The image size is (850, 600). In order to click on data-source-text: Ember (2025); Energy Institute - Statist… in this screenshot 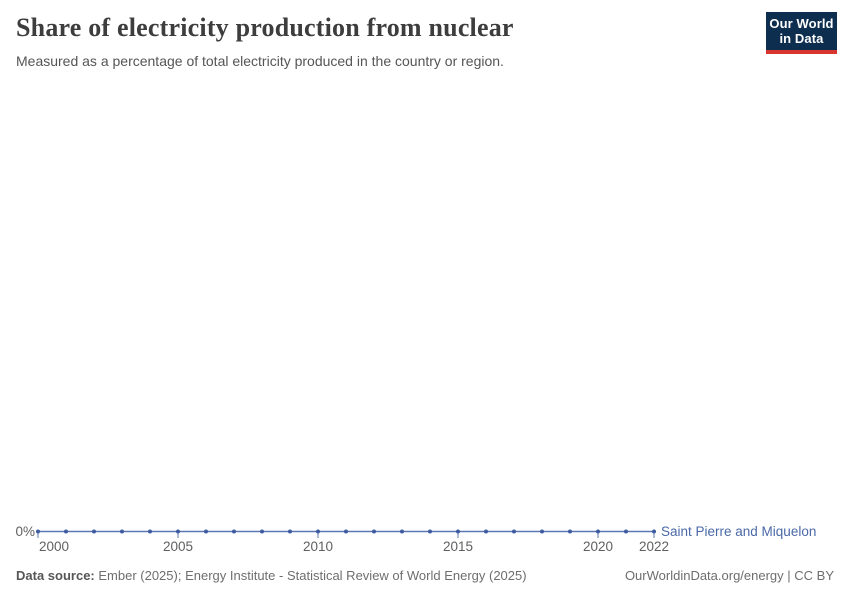, I will do `click(310, 575)`.